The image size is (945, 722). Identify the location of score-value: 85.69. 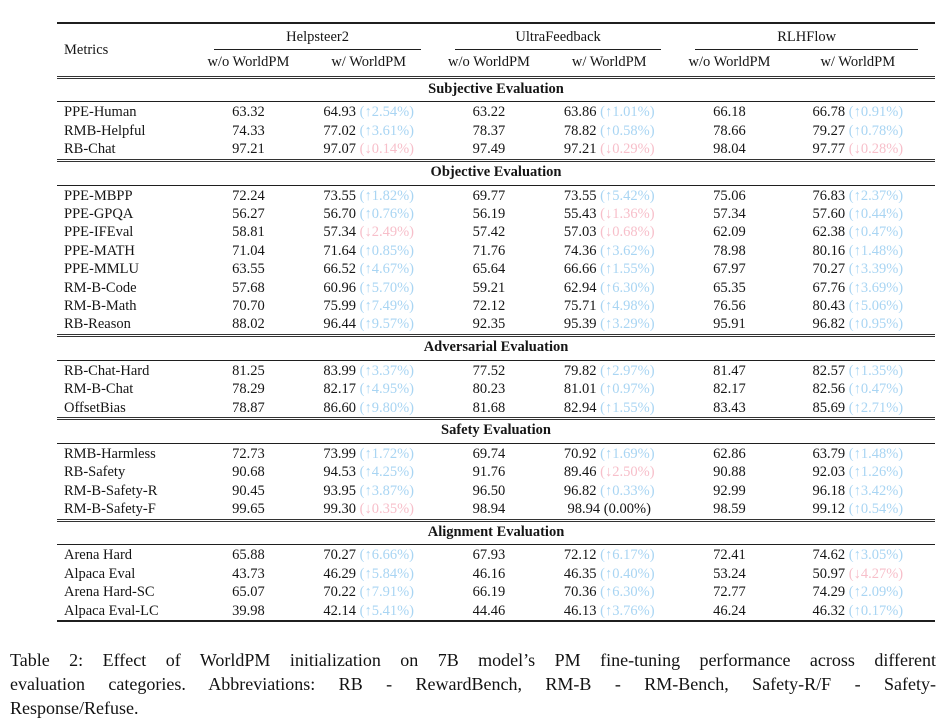
(830, 407).